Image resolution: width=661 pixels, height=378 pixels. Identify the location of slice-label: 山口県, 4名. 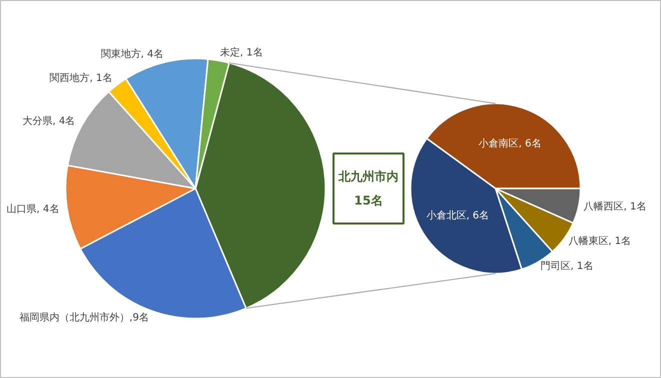
(33, 208).